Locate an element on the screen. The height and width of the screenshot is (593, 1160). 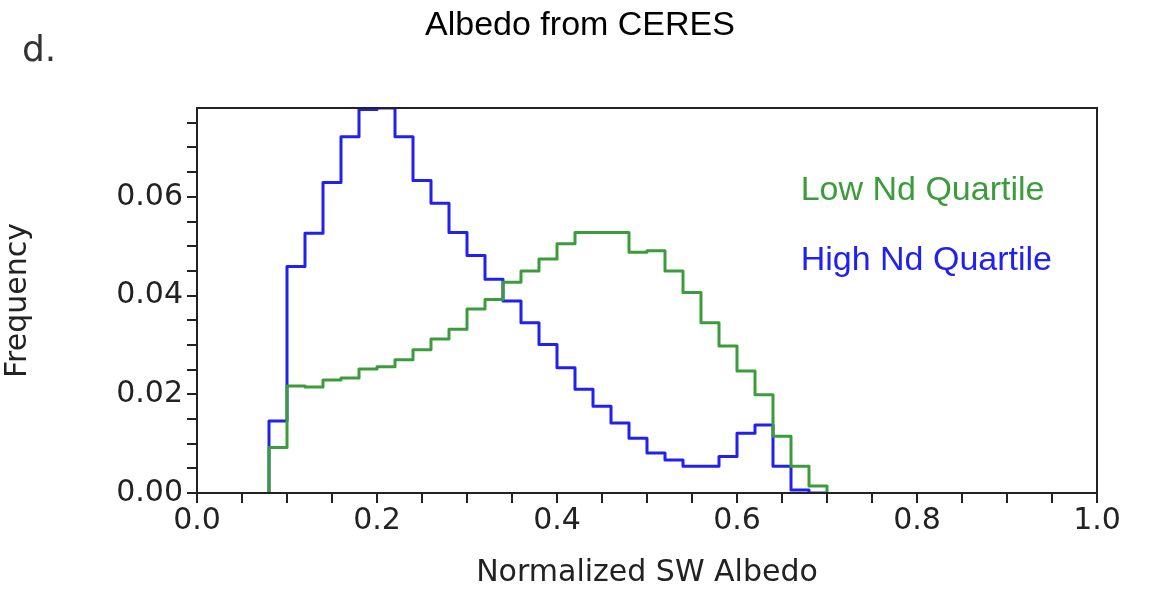
chart-title: Albedo from CERES is located at coordinates (580, 23).